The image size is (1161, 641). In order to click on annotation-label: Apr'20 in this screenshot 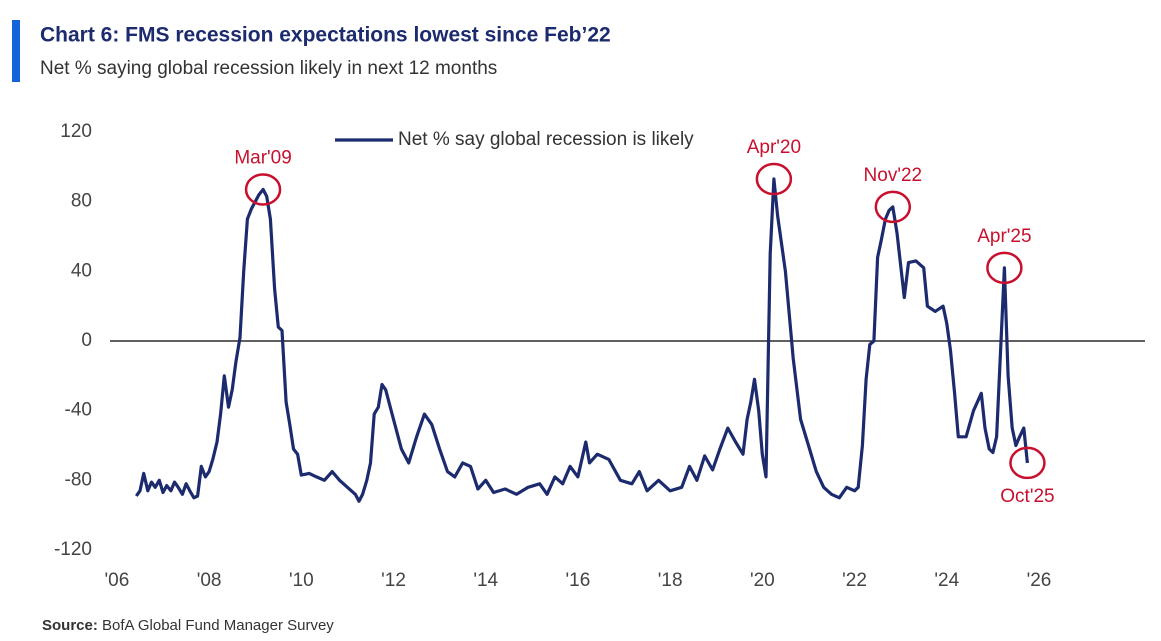, I will do `click(774, 147)`.